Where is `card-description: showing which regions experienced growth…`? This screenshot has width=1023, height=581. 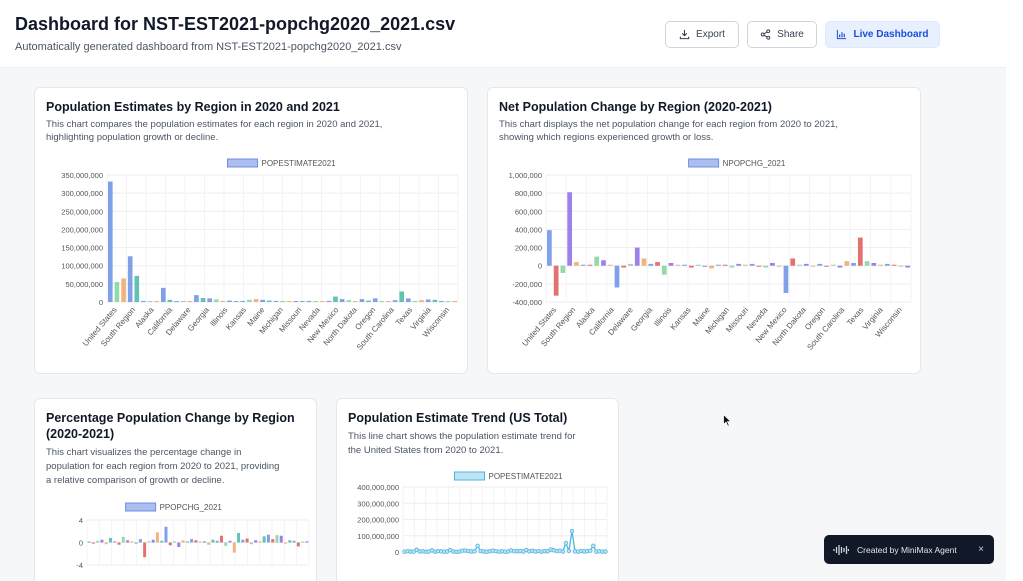 card-description: showing which regions experienced growth… is located at coordinates (606, 137).